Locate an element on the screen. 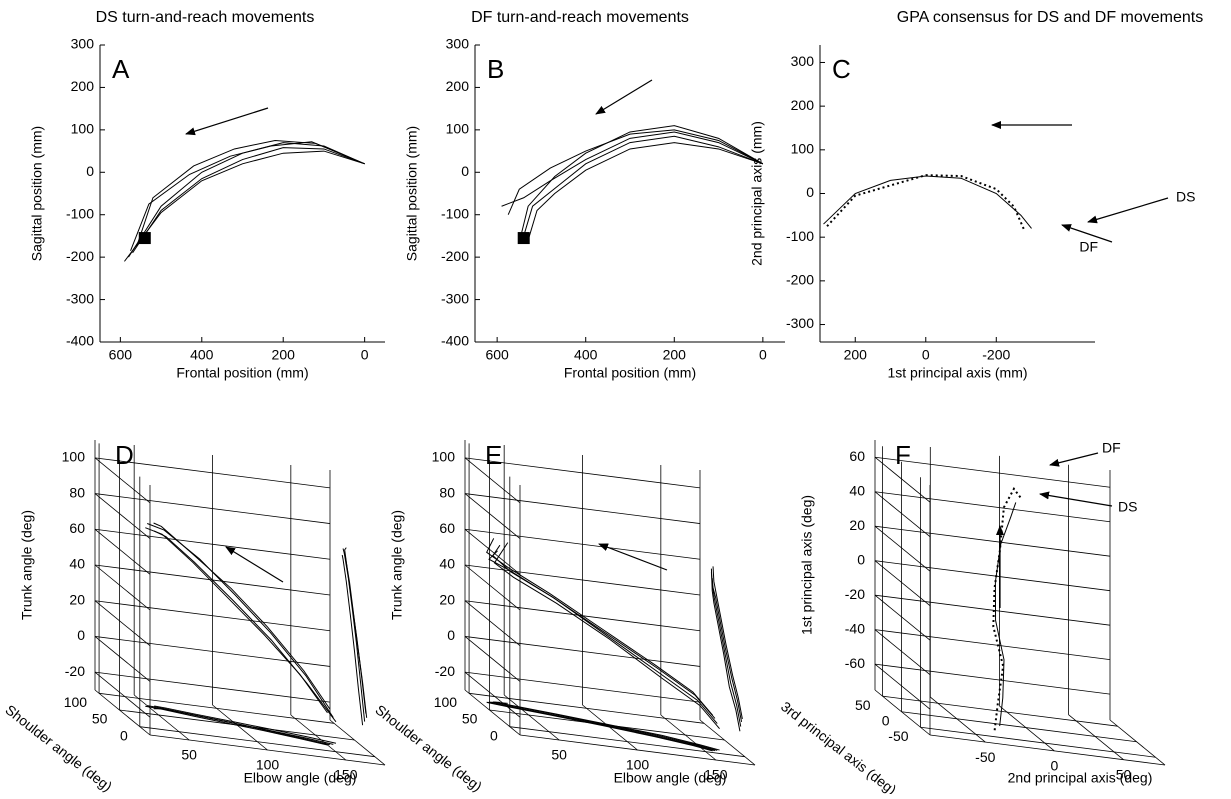 This screenshot has width=1231, height=799. box-edge is located at coordinates (122, 712).